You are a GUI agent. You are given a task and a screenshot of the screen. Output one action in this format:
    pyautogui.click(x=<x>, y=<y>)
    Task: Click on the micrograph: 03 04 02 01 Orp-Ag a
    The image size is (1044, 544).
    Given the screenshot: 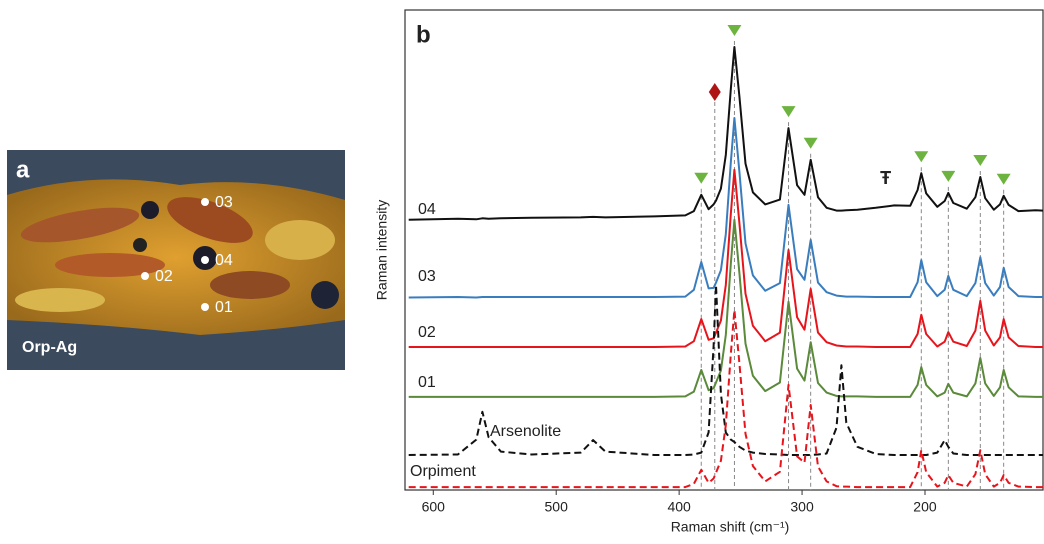 What is the action you would take?
    pyautogui.click(x=176, y=260)
    